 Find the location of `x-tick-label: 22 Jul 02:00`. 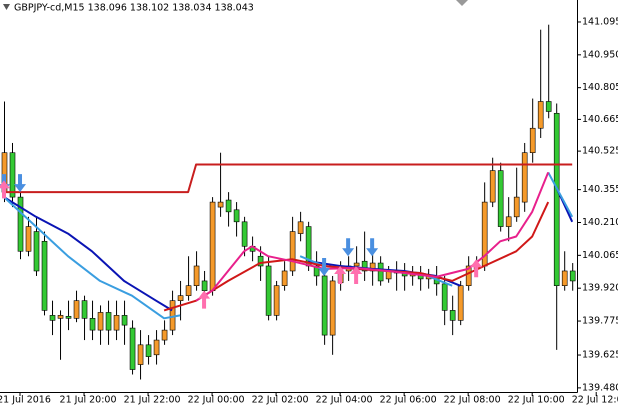

x-tick-label: 22 Jul 02:00 is located at coordinates (280, 400).